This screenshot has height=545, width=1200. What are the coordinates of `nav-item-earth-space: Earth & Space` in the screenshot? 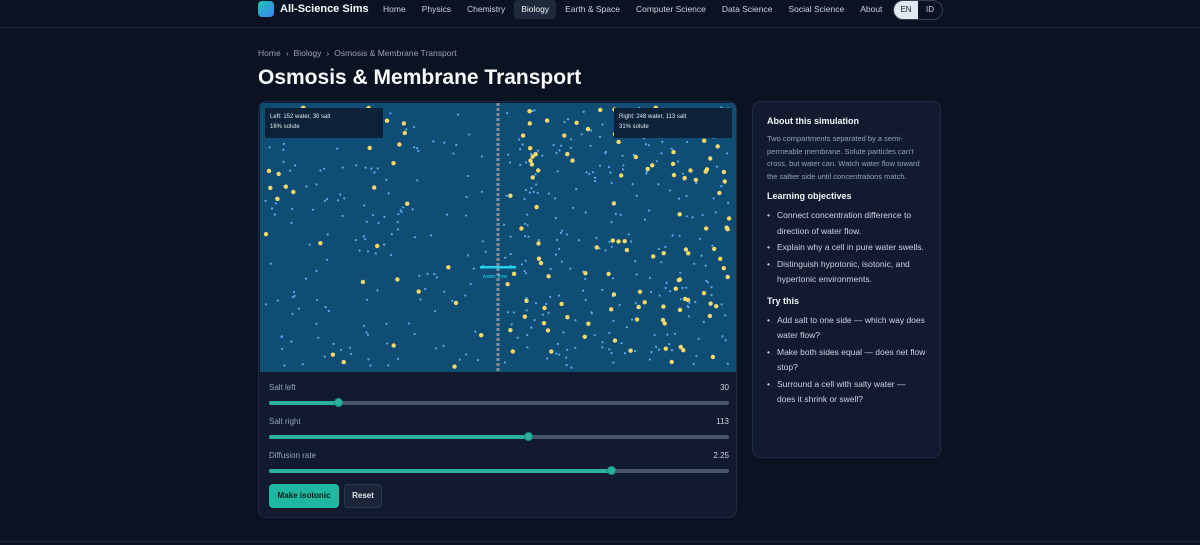 It's located at (592, 9).